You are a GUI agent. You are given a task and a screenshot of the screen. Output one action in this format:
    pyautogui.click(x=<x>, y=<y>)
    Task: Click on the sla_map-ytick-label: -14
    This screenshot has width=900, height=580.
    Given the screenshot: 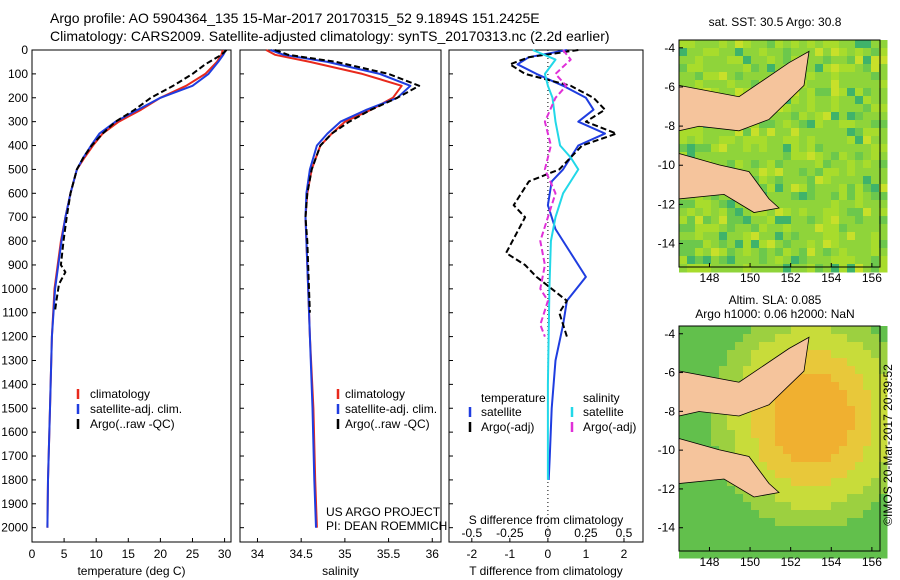 What is the action you would take?
    pyautogui.click(x=667, y=528)
    